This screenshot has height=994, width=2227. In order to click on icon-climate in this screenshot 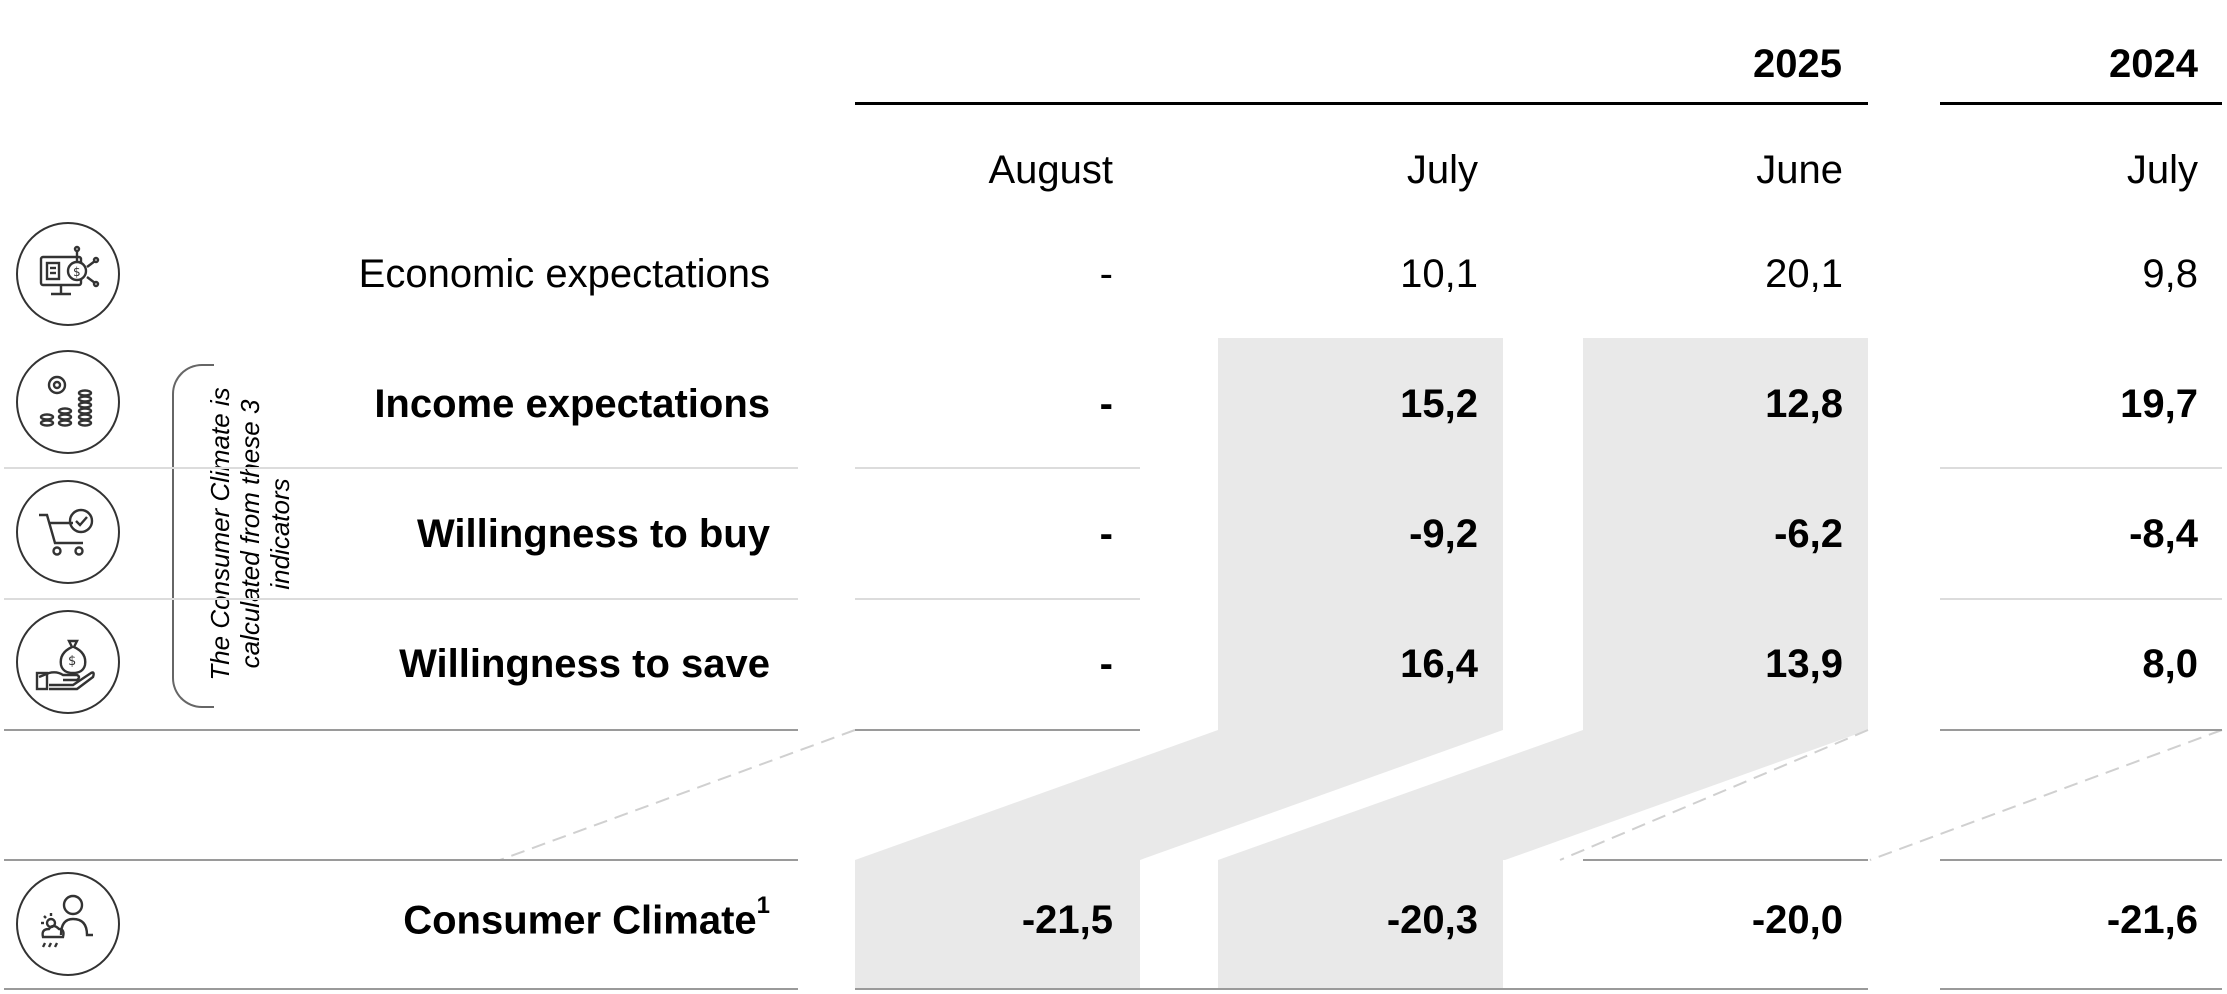, I will do `click(68, 924)`.